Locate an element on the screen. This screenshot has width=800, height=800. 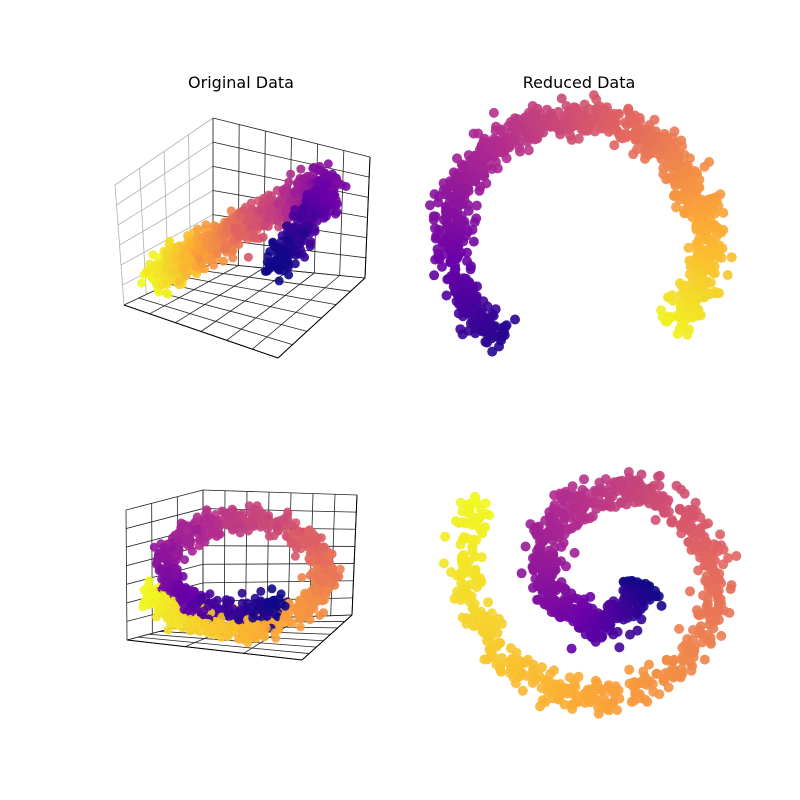
scatter-points-reduced-top is located at coordinates (581, 223).